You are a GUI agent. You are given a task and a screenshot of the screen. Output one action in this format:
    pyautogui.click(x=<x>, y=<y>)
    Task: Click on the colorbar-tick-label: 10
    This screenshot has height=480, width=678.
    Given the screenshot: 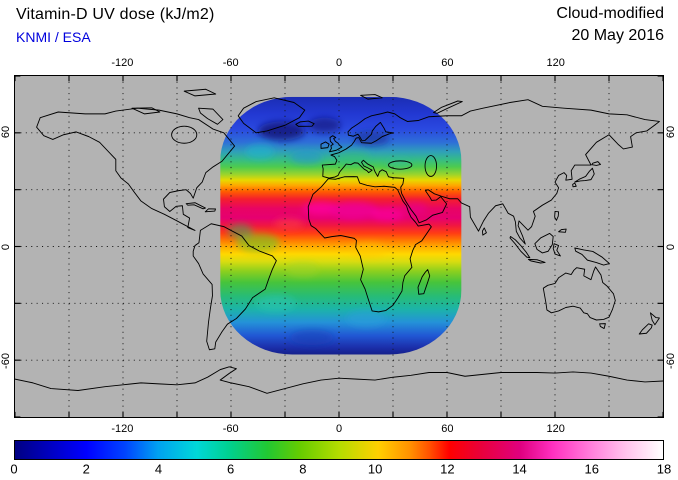 What is the action you would take?
    pyautogui.click(x=375, y=469)
    